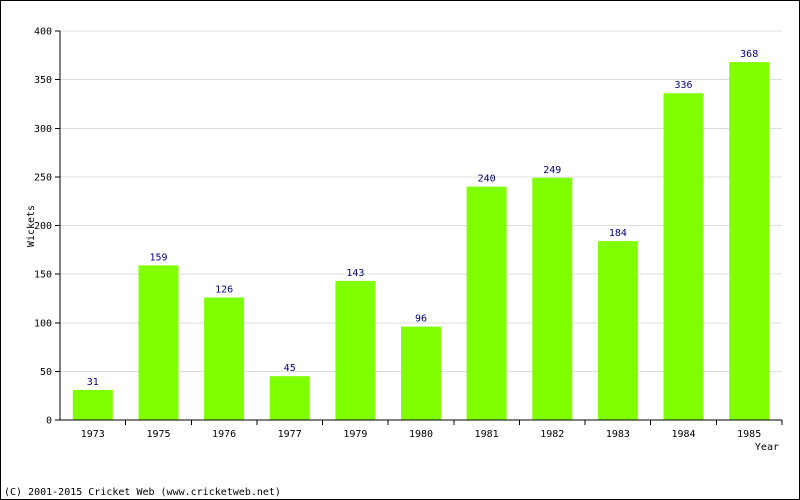  What do you see at coordinates (487, 434) in the screenshot?
I see `x-tick-label-1981: 1981` at bounding box center [487, 434].